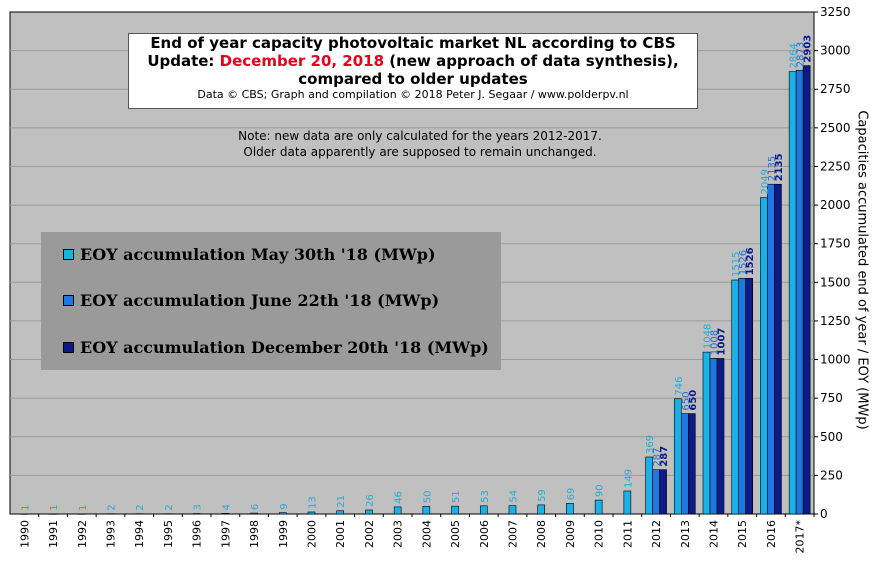 This screenshot has width=881, height=565. What do you see at coordinates (168, 514) in the screenshot?
I see `bar-1995-series1` at bounding box center [168, 514].